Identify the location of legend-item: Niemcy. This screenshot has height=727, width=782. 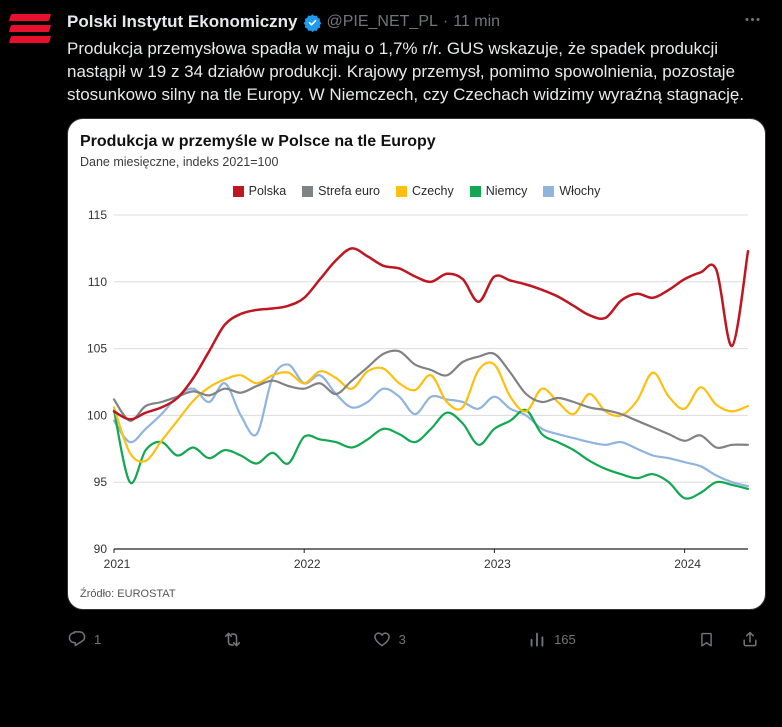
(498, 191).